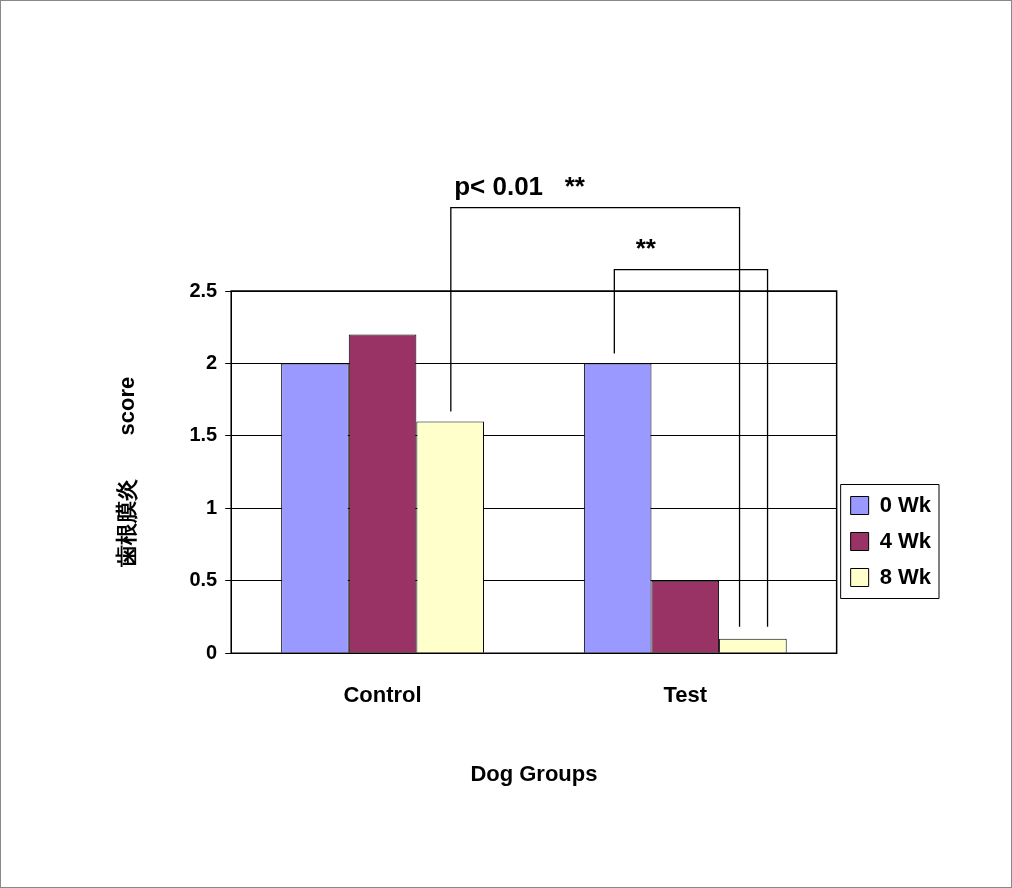  What do you see at coordinates (203, 289) in the screenshot?
I see `y-tick-label: 2.5` at bounding box center [203, 289].